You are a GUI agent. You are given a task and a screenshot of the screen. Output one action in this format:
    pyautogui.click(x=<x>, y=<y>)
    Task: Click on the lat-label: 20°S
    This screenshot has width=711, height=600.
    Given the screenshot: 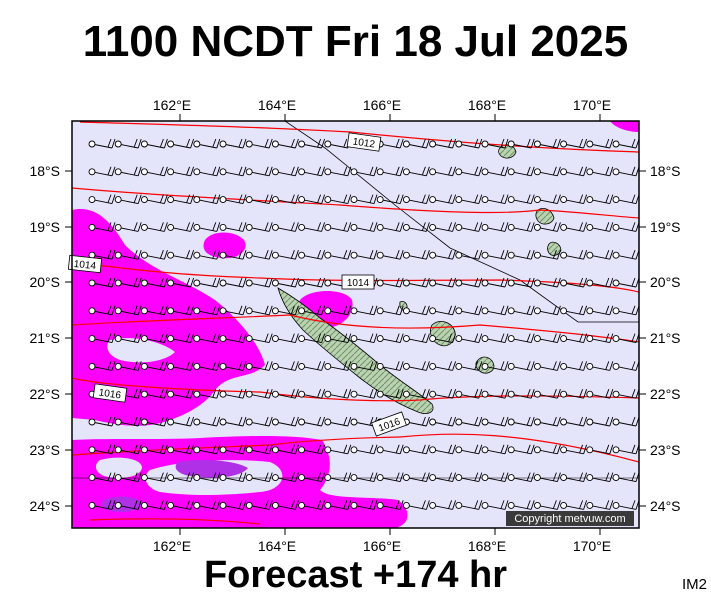 What is the action you would take?
    pyautogui.click(x=665, y=282)
    